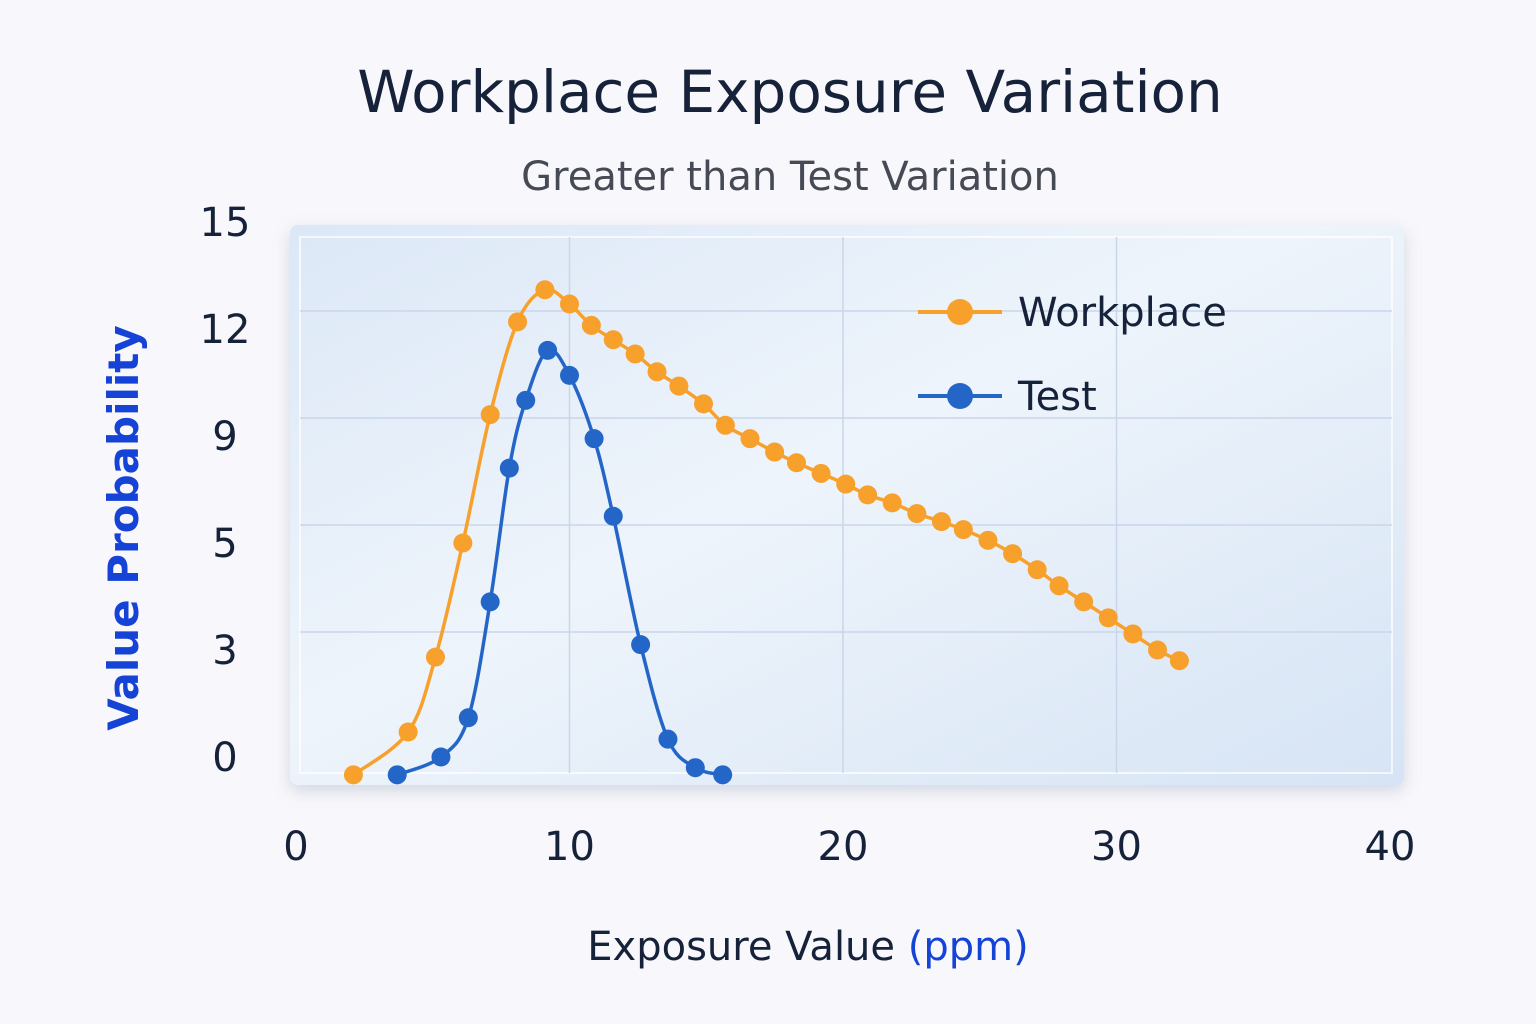 The image size is (1536, 1024). What do you see at coordinates (1072, 355) in the screenshot?
I see `legend: Workplace Test` at bounding box center [1072, 355].